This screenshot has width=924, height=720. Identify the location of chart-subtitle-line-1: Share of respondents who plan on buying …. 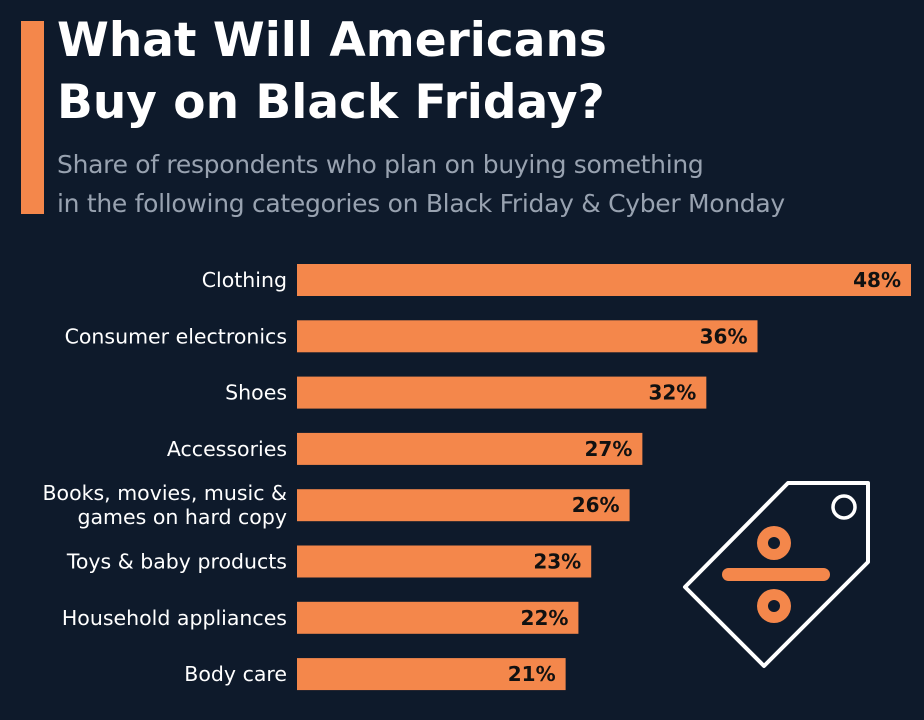
(380, 164).